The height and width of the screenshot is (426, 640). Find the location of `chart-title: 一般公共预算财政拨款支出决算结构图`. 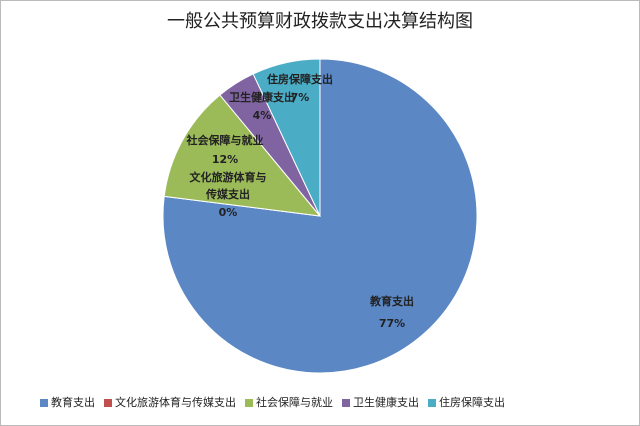

chart-title: 一般公共预算财政拨款支出决算结构图 is located at coordinates (320, 21).